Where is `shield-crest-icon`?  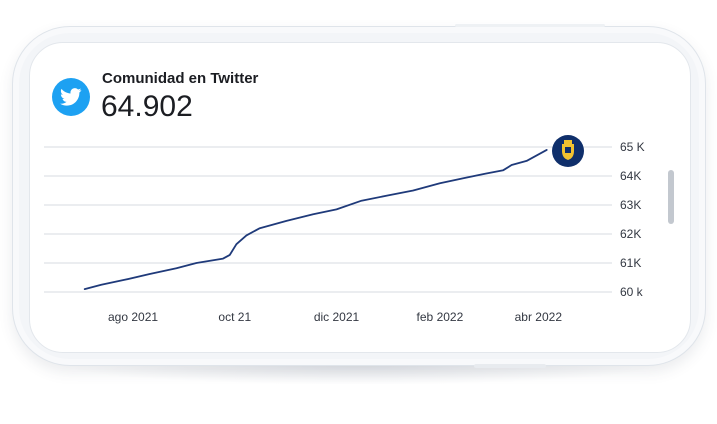 shield-crest-icon is located at coordinates (568, 151).